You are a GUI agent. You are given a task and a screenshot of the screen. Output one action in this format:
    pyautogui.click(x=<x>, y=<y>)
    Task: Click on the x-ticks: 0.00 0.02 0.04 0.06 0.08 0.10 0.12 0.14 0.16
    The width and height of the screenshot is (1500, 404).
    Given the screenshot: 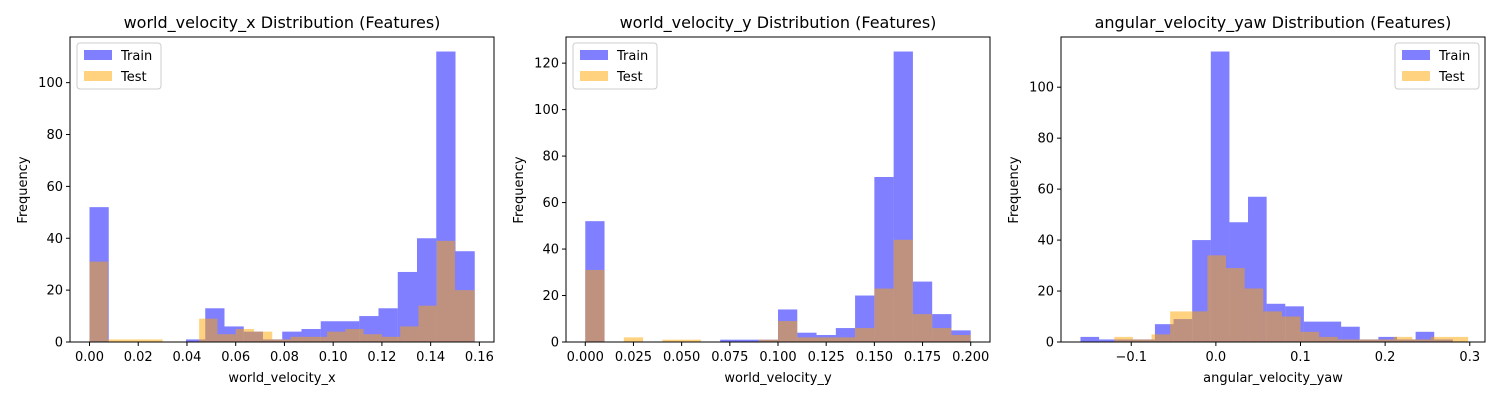 What is the action you would take?
    pyautogui.click(x=284, y=353)
    